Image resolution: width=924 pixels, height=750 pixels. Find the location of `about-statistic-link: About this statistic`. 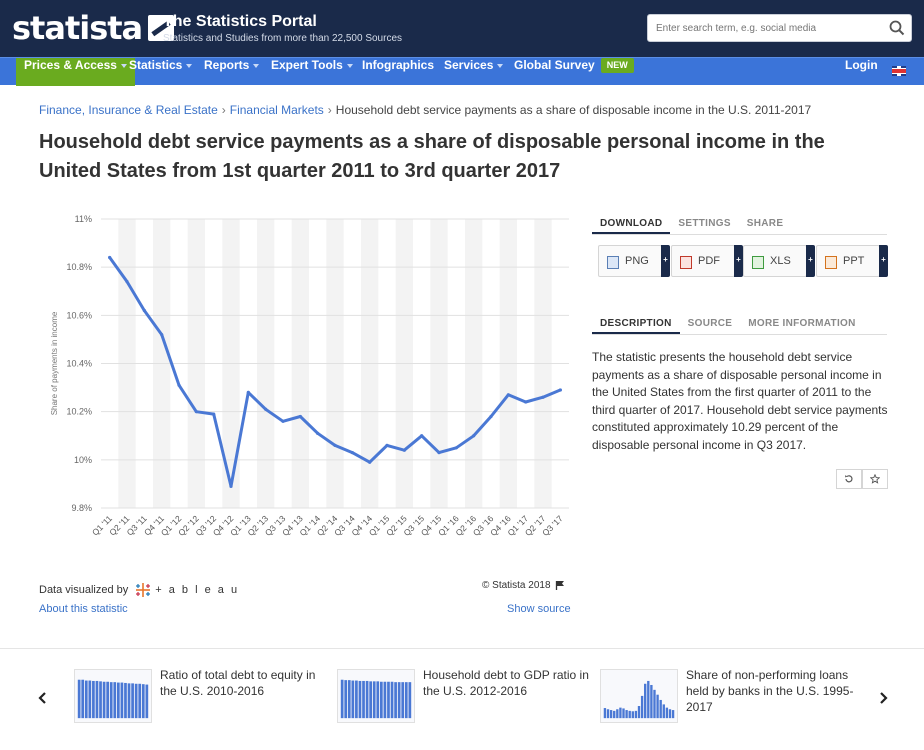

about-statistic-link: About this statistic is located at coordinates (83, 609).